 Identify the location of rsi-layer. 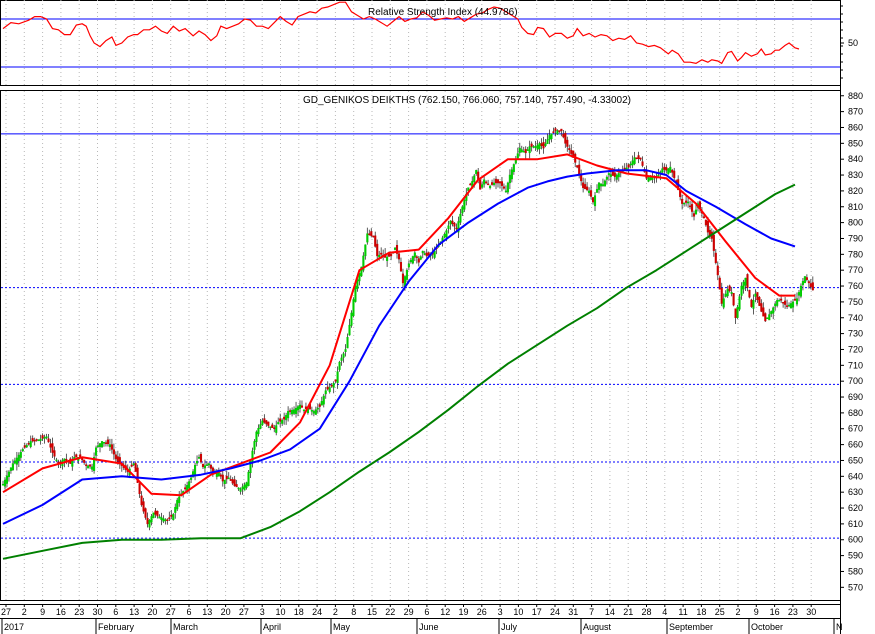
(420, 34).